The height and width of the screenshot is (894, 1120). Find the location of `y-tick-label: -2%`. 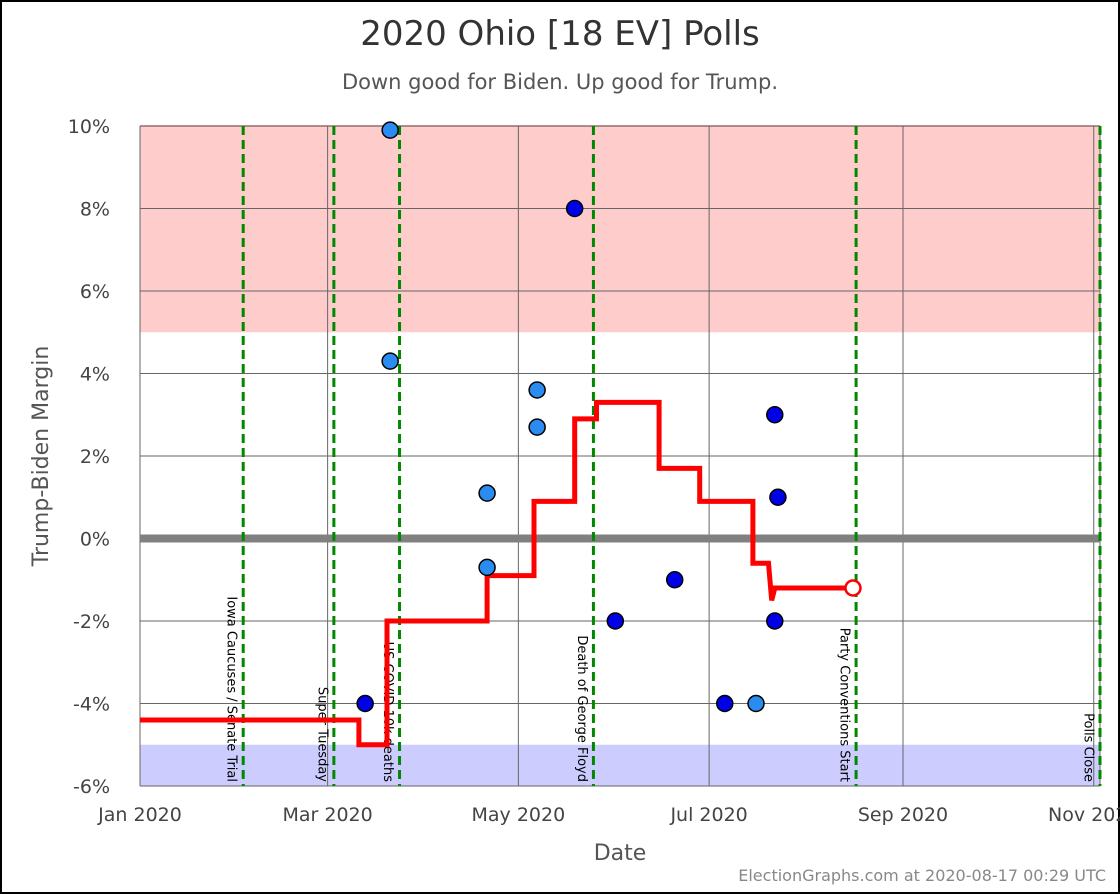

y-tick-label: -2% is located at coordinates (91, 622).